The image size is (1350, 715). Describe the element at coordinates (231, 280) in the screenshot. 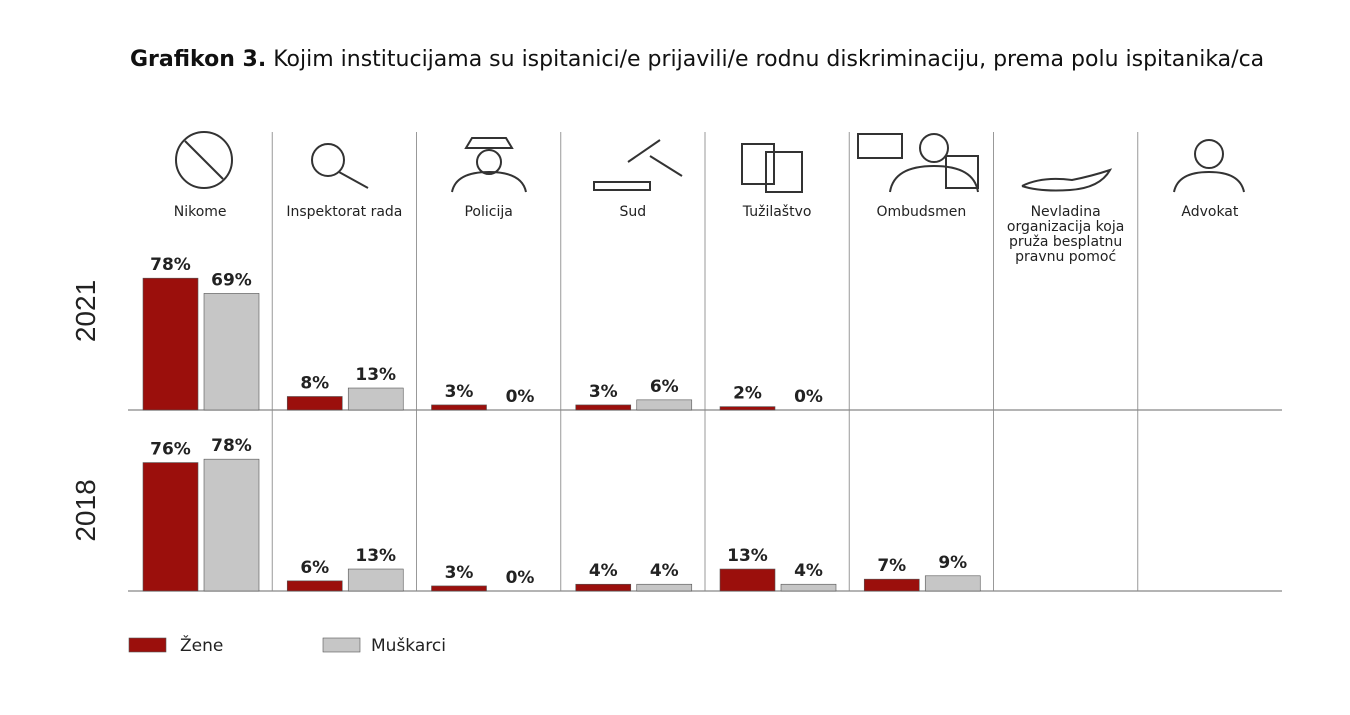

I see `value-label: 69%` at that location.